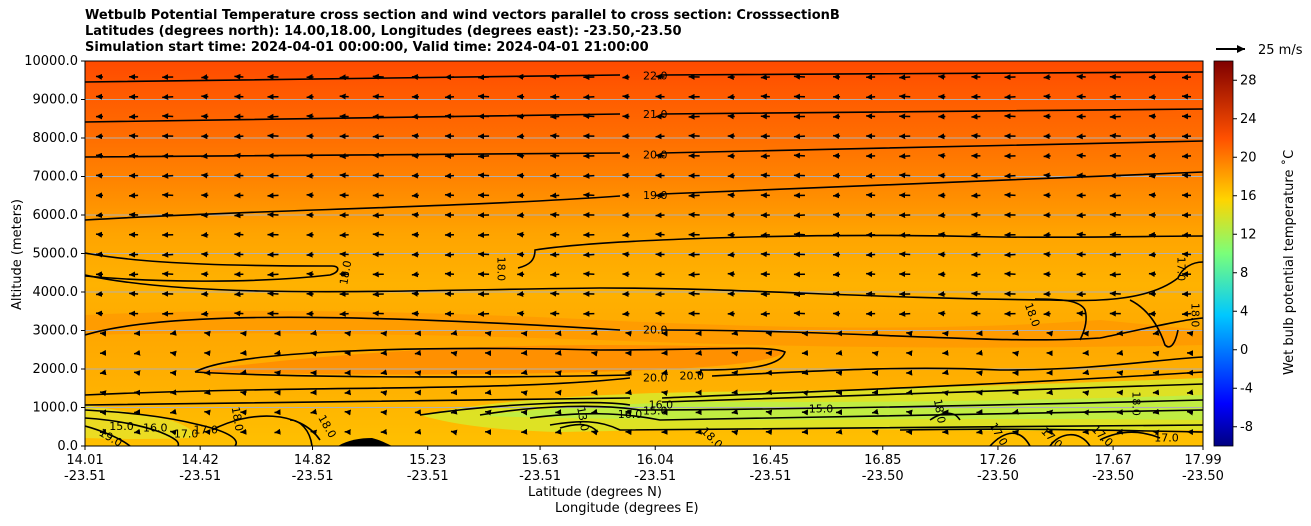 This screenshot has width=1311, height=526. I want to click on contour-label: 22.0, so click(655, 75).